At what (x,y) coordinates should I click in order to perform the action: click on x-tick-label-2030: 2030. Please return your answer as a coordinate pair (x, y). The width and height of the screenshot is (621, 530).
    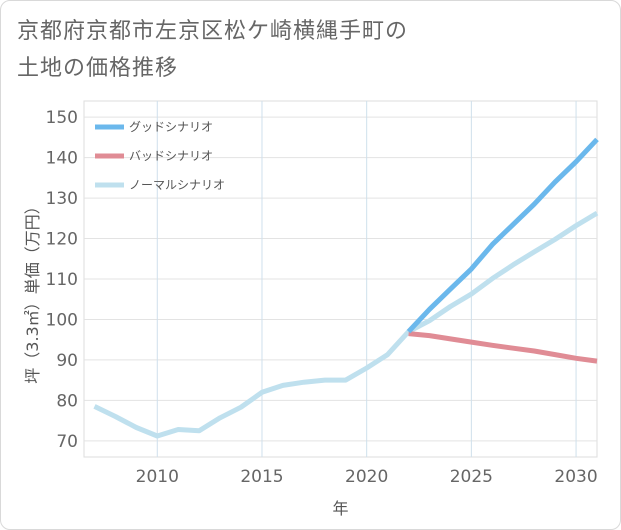
    Looking at the image, I should click on (575, 477).